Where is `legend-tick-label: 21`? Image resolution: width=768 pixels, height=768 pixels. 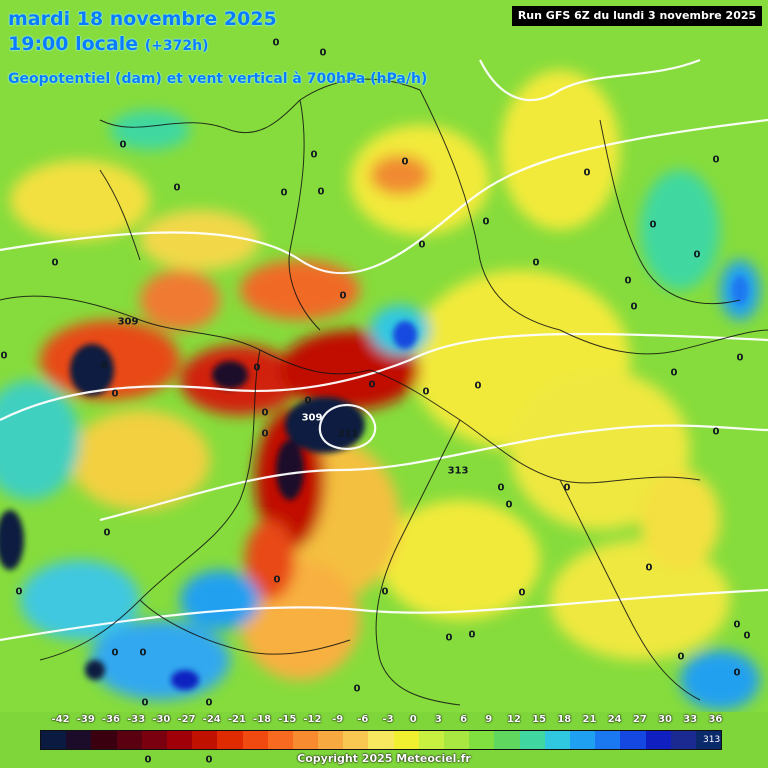
legend-tick-label: 21 is located at coordinates (589, 719).